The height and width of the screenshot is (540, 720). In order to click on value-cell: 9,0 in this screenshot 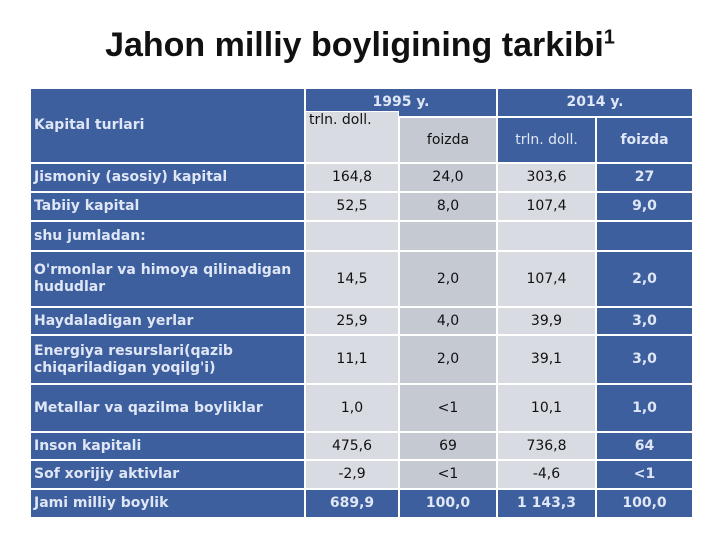, I will do `click(644, 206)`.